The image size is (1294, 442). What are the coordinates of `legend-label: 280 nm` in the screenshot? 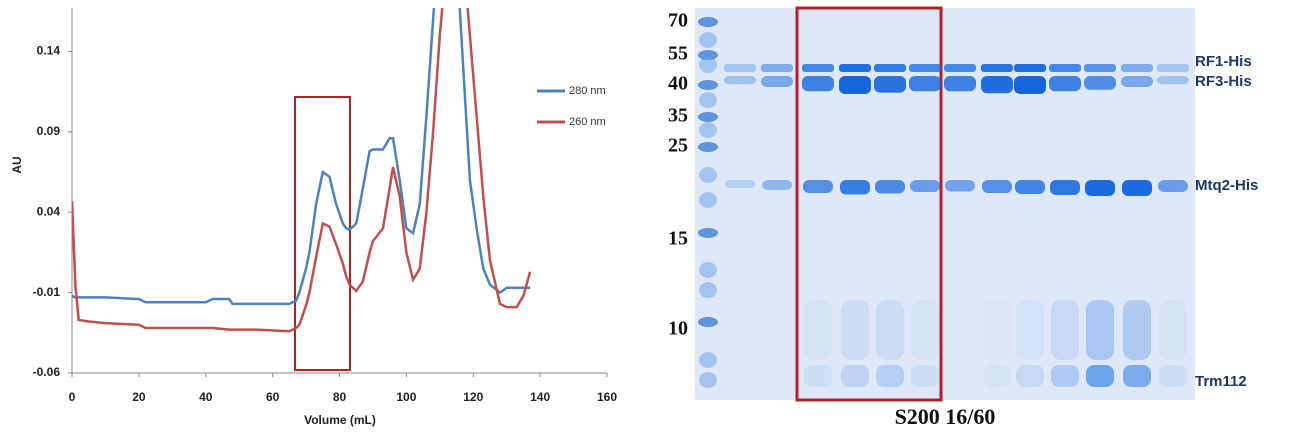 It's located at (587, 91).